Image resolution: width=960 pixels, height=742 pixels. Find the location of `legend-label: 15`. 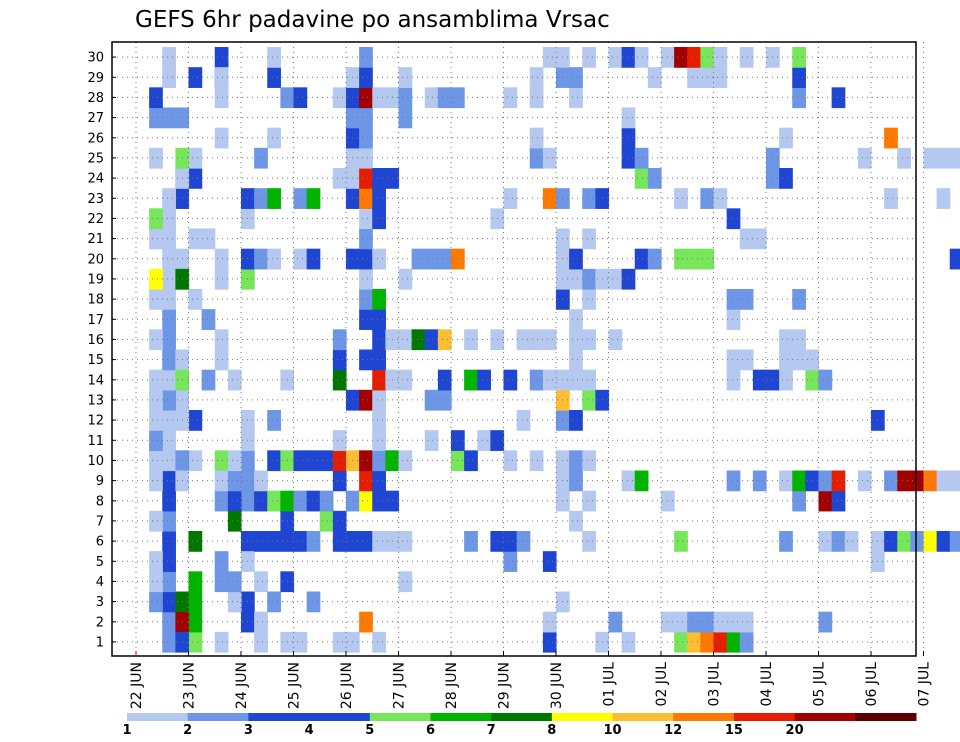

legend-label: 15 is located at coordinates (734, 730).